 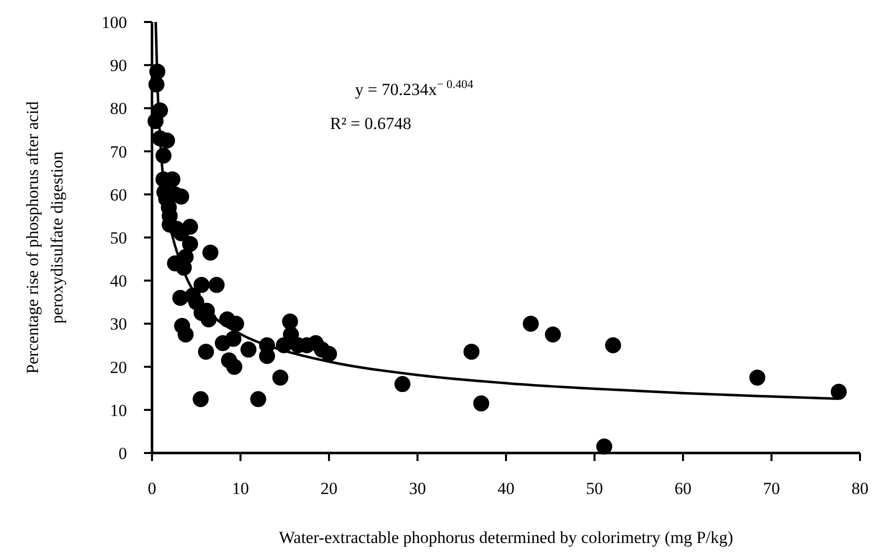 I want to click on y-tick-label: 60, so click(x=118, y=194).